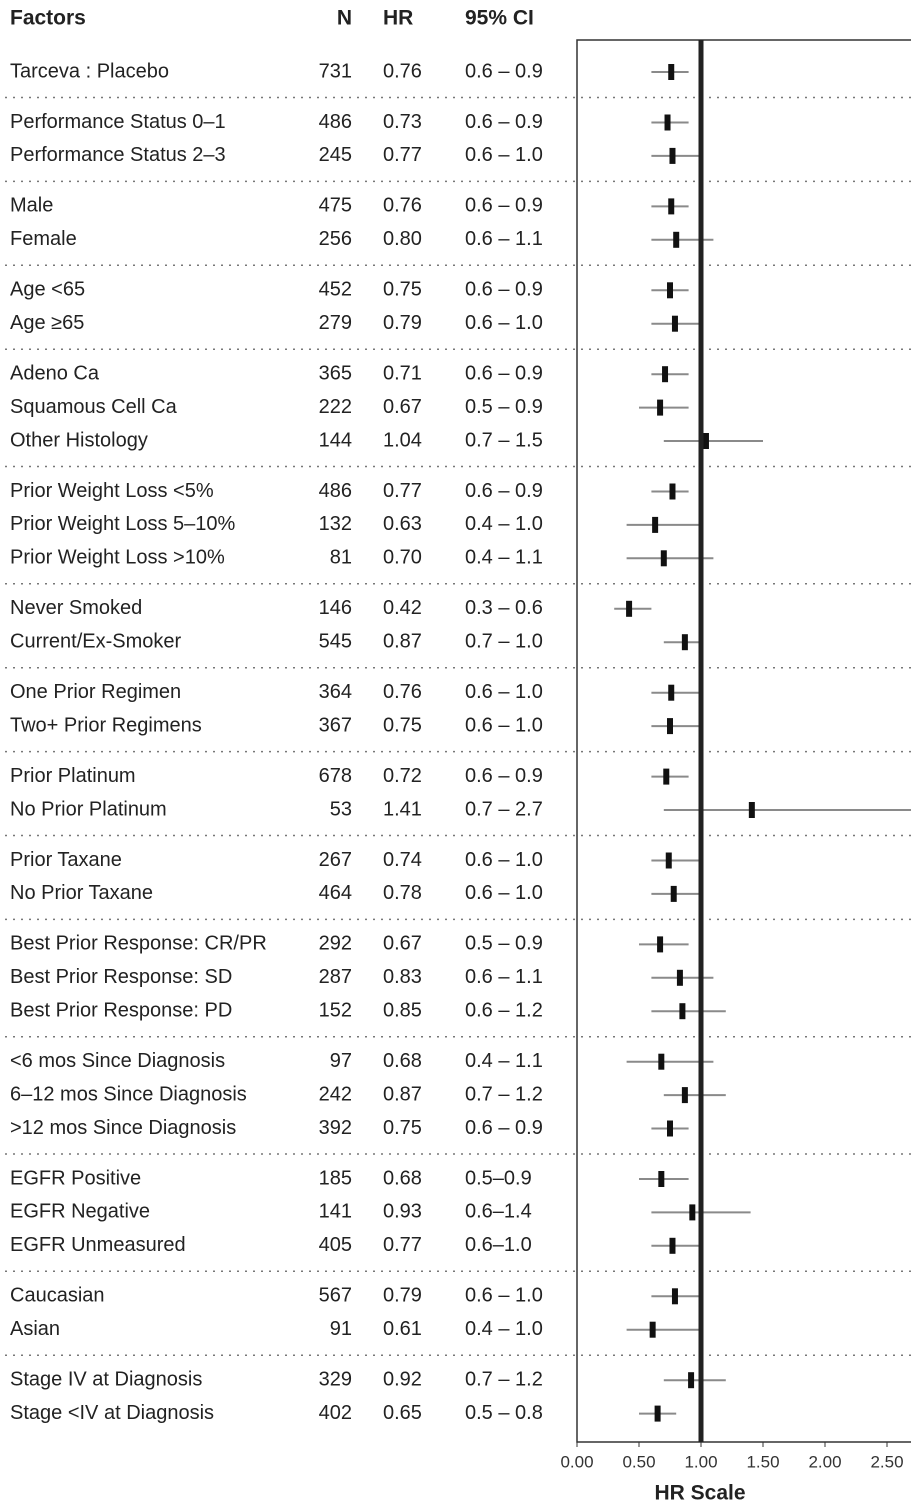 The height and width of the screenshot is (1510, 911). I want to click on hr-value: 0.79, so click(402, 1296).